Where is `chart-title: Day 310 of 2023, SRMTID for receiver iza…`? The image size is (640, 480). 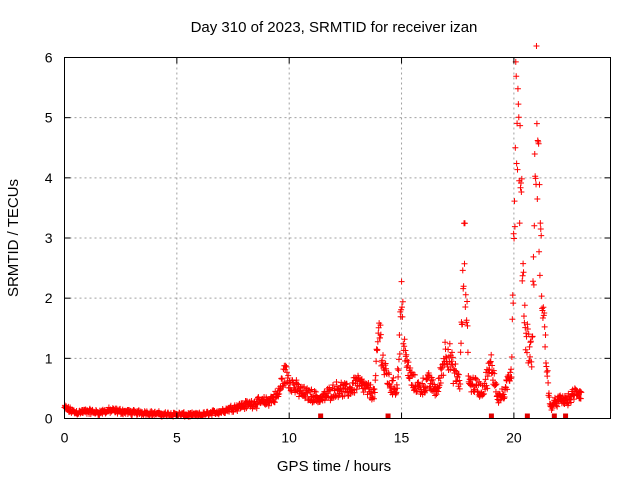
chart-title: Day 310 of 2023, SRMTID for receiver iza… is located at coordinates (334, 27).